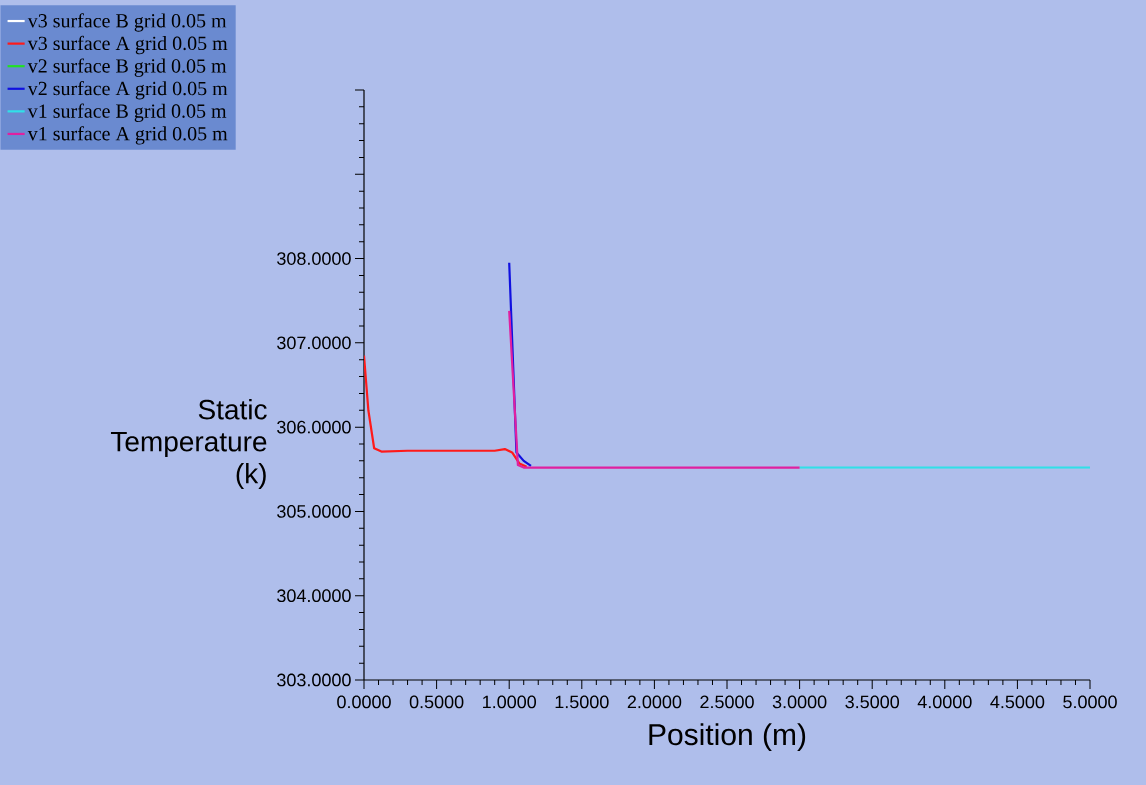 The height and width of the screenshot is (785, 1146). What do you see at coordinates (188, 444) in the screenshot?
I see `y-axis-title: Static Temperature (k)` at bounding box center [188, 444].